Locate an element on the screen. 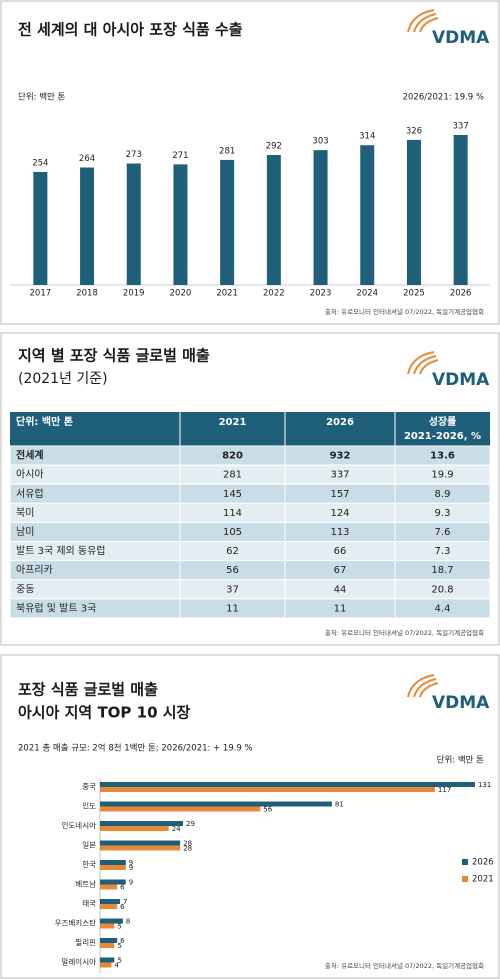 Image resolution: width=500 pixels, height=979 pixels. table-cell: 337 is located at coordinates (339, 475).